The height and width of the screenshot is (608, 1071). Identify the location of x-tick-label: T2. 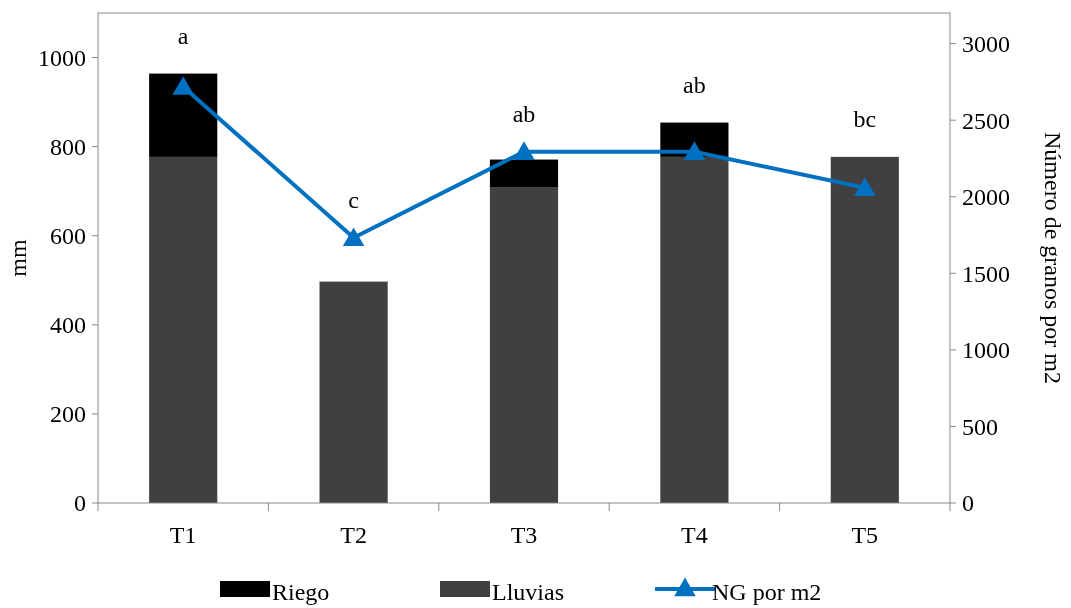
(353, 535).